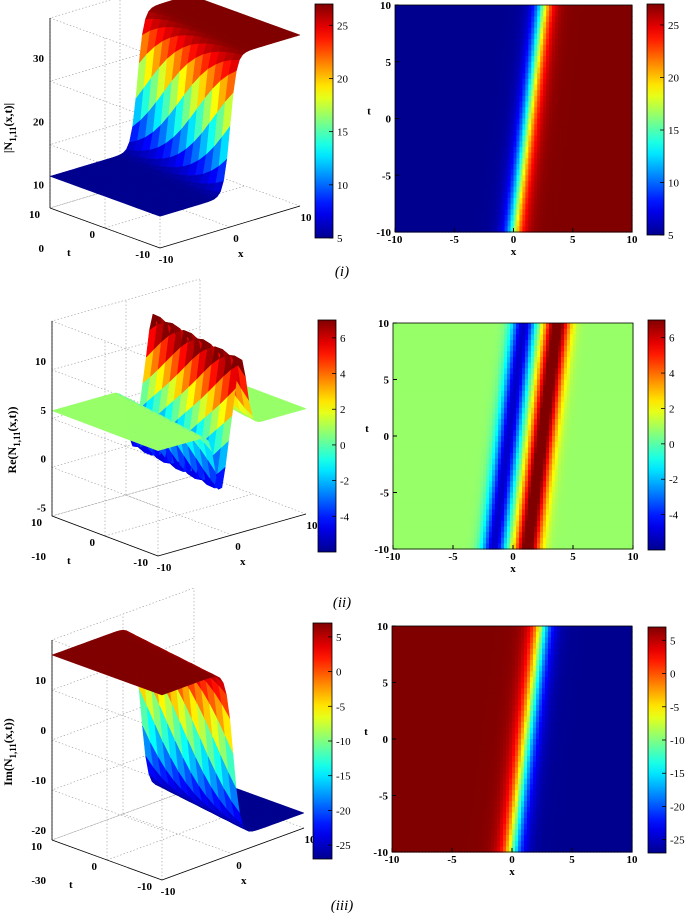  I want to click on surface-plot-ii-ttick-label: 0, so click(93, 543).